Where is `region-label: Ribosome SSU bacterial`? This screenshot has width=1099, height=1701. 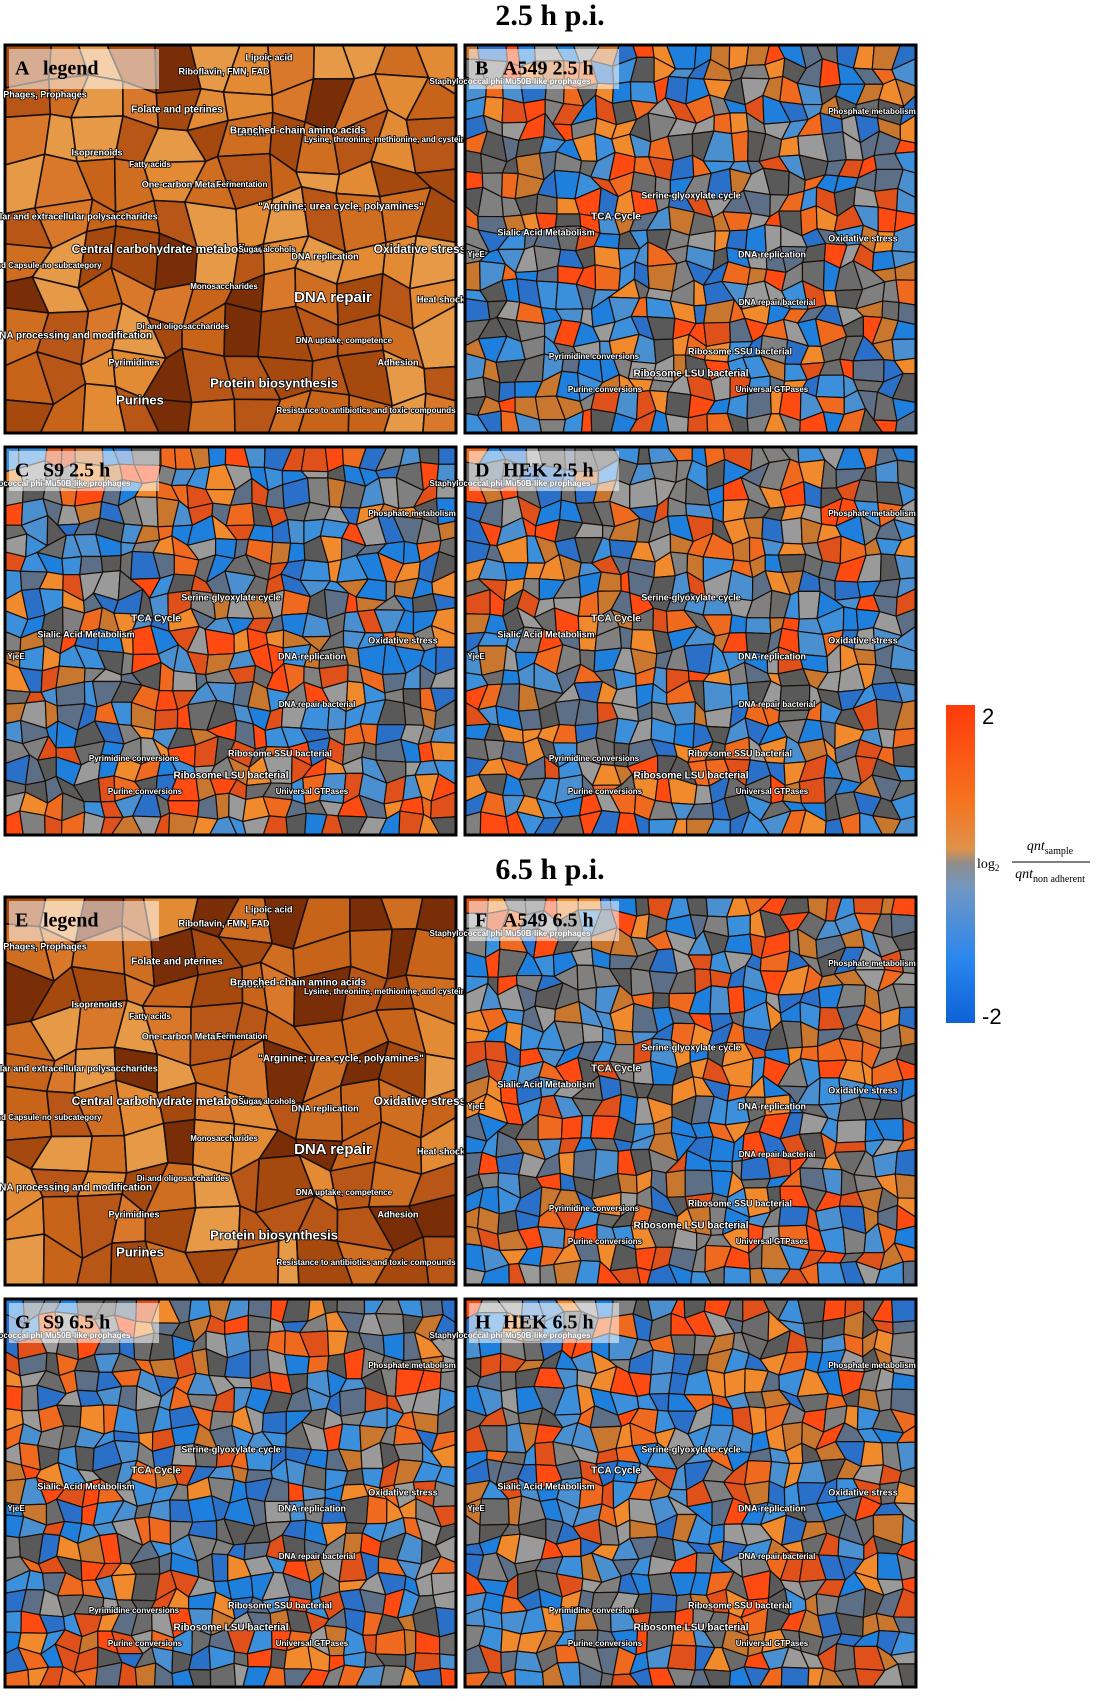
region-label: Ribosome SSU bacterial is located at coordinates (740, 753).